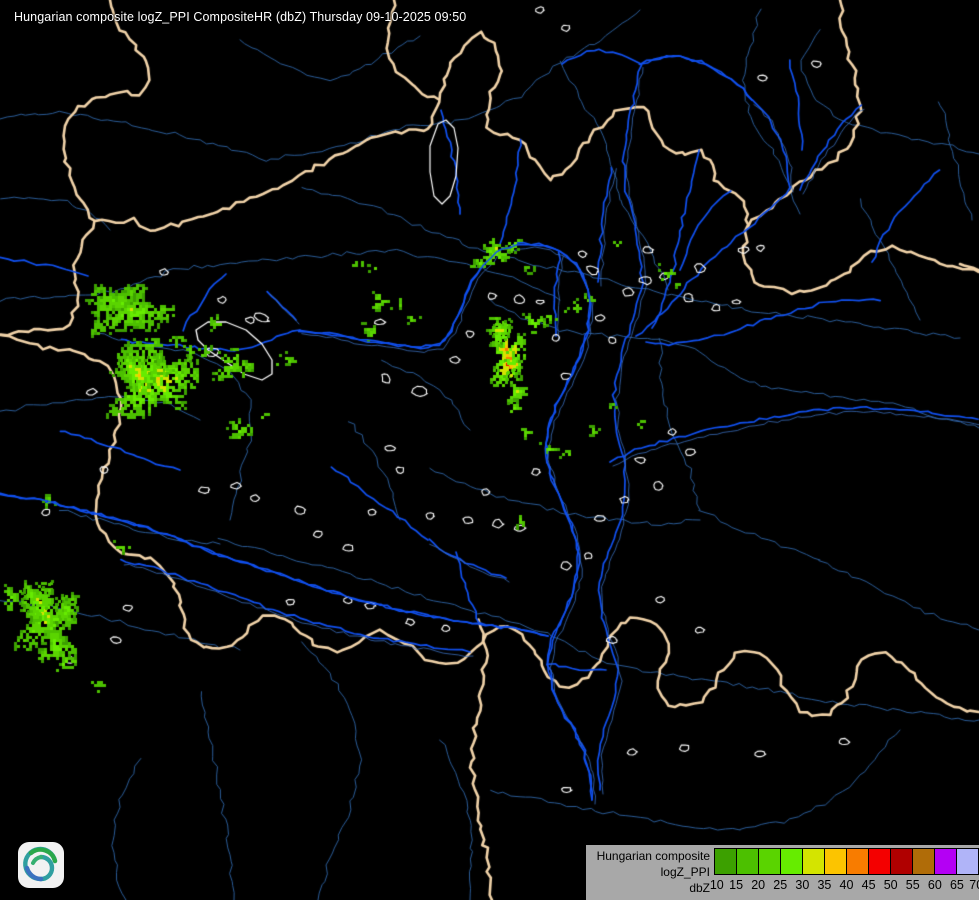  Describe the element at coordinates (934, 885) in the screenshot. I see `legend-tick-60: 60` at that location.